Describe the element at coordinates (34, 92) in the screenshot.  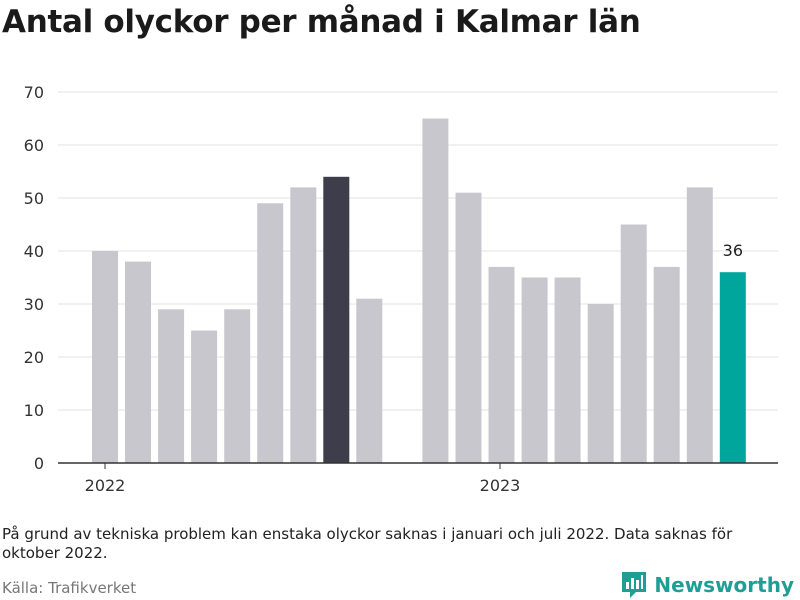
I see `y-tick-label: 70` at that location.